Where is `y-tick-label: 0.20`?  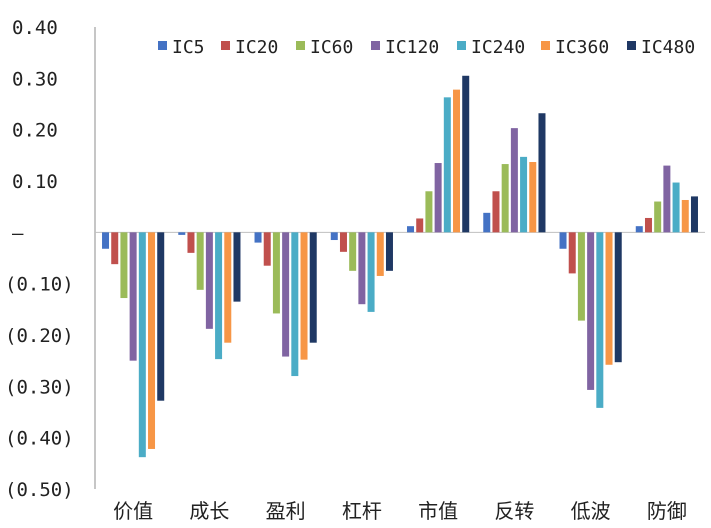
y-tick-label: 0.20 is located at coordinates (35, 131).